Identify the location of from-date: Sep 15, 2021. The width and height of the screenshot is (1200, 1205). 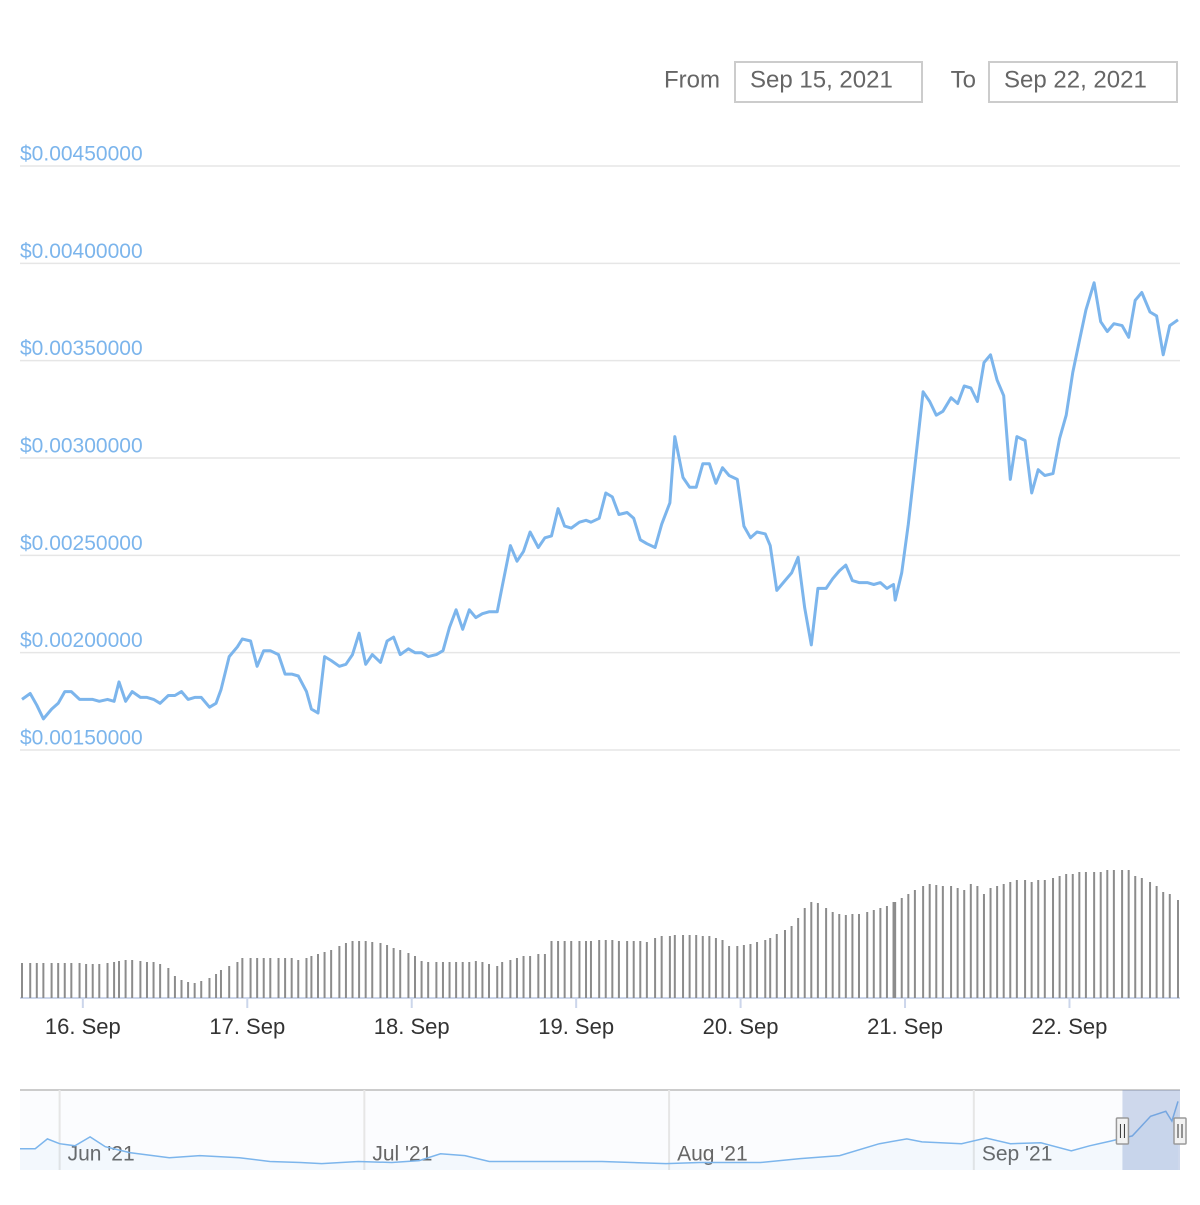
(821, 79).